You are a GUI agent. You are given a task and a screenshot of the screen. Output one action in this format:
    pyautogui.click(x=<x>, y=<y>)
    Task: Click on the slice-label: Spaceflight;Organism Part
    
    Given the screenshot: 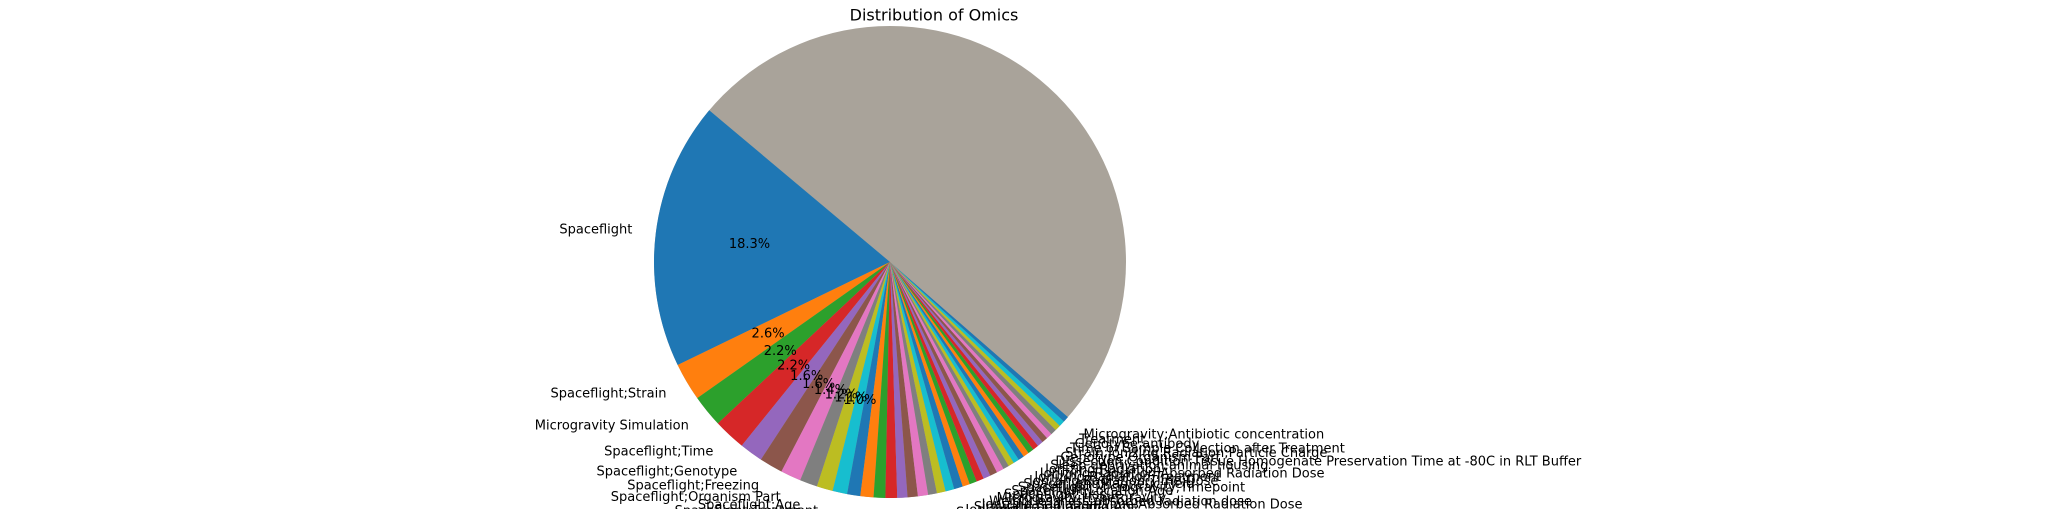 What is the action you would take?
    pyautogui.click(x=696, y=497)
    